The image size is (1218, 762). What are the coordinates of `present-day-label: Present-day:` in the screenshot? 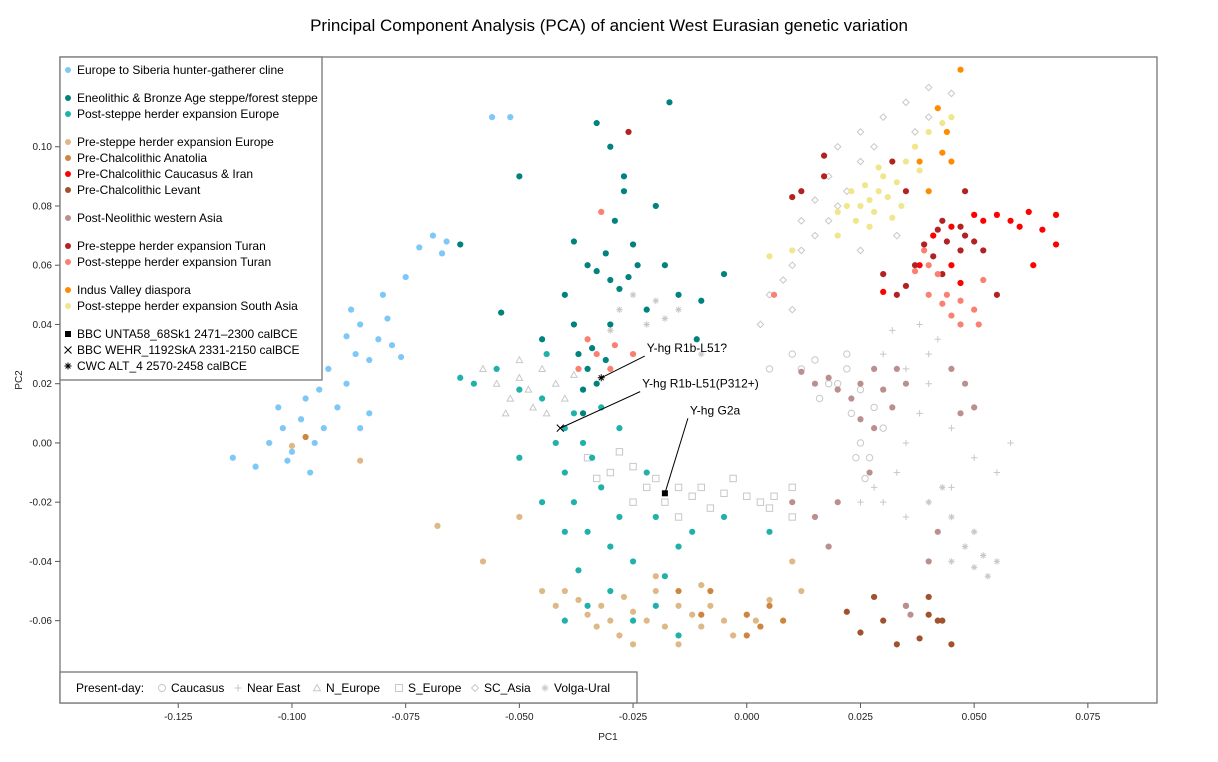 It's located at (110, 688).